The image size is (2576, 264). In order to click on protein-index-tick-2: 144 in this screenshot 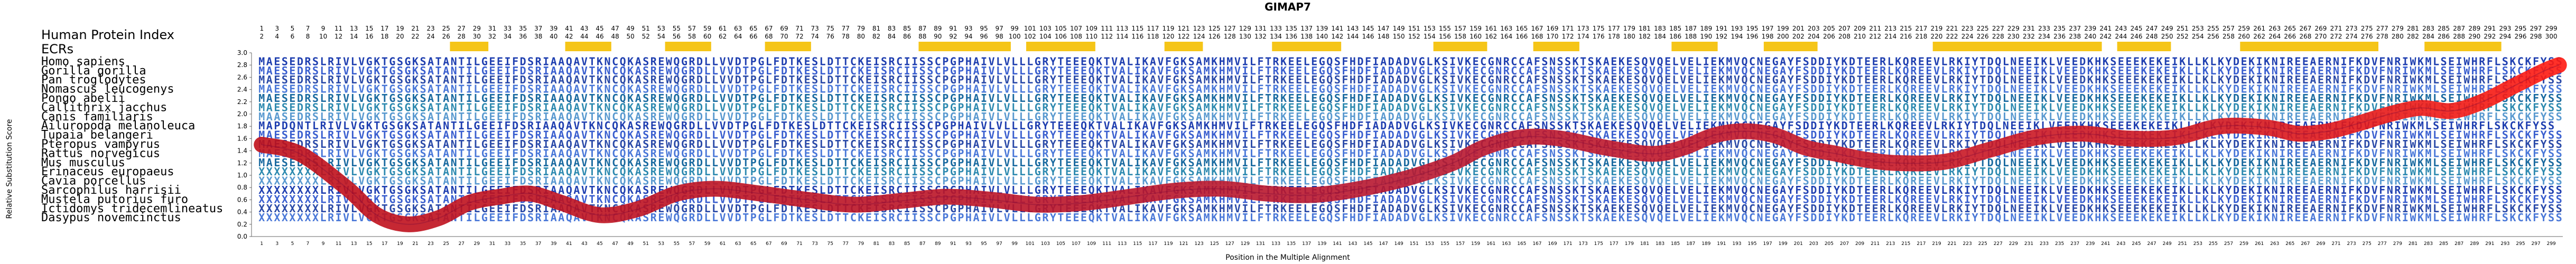, I will do `click(1353, 36)`.